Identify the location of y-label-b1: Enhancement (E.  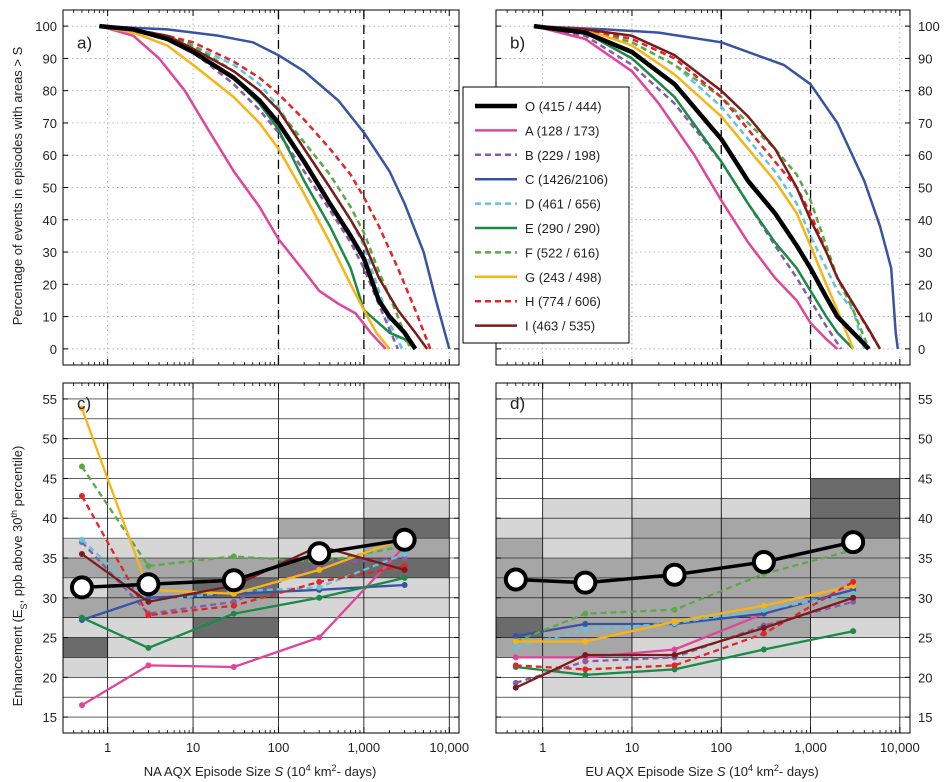
(17, 657).